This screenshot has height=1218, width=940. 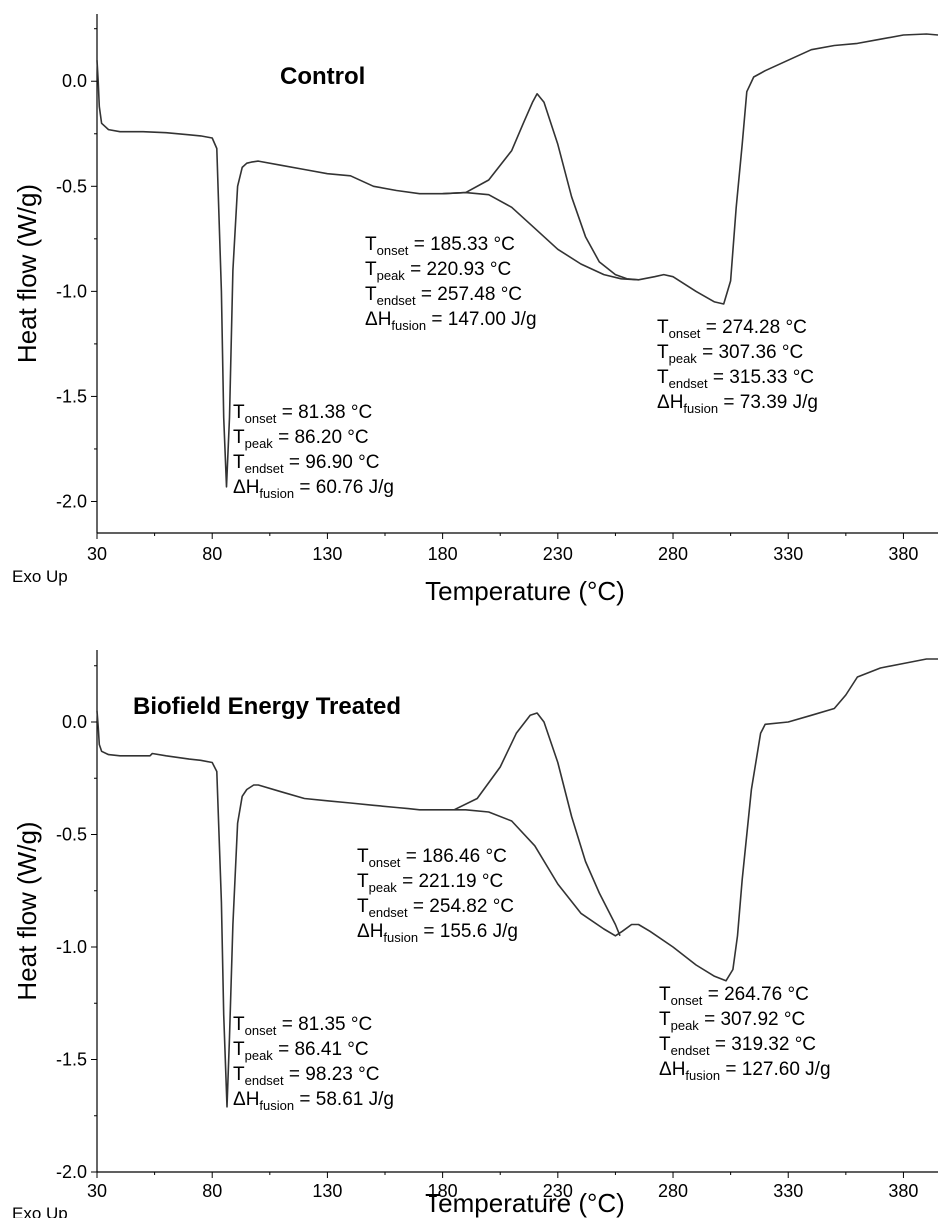 I want to click on annotation-line: Tonset = 186.46 °C, so click(x=432, y=858).